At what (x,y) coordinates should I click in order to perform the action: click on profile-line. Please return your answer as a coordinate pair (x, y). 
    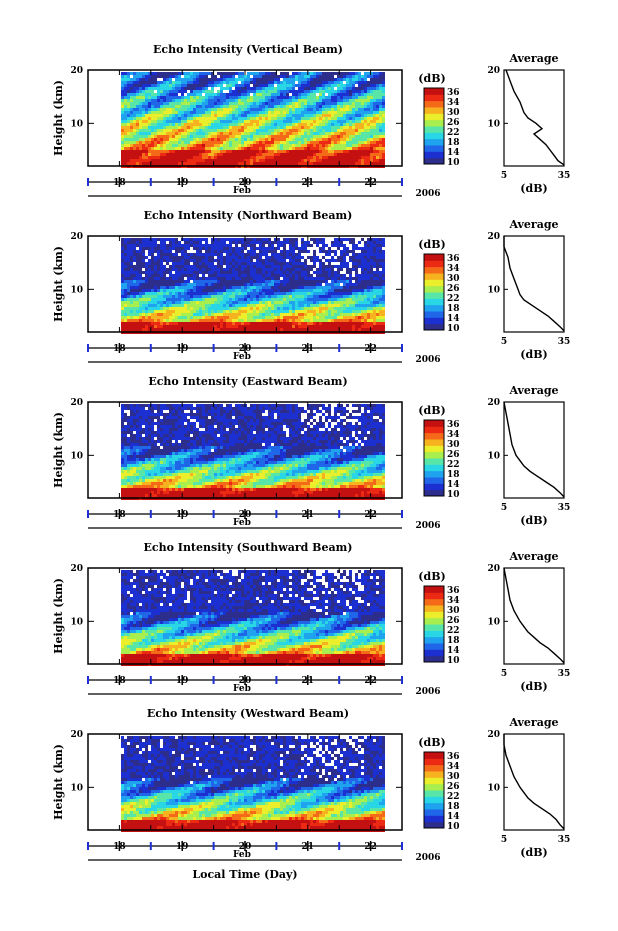
    Looking at the image, I should click on (535, 117).